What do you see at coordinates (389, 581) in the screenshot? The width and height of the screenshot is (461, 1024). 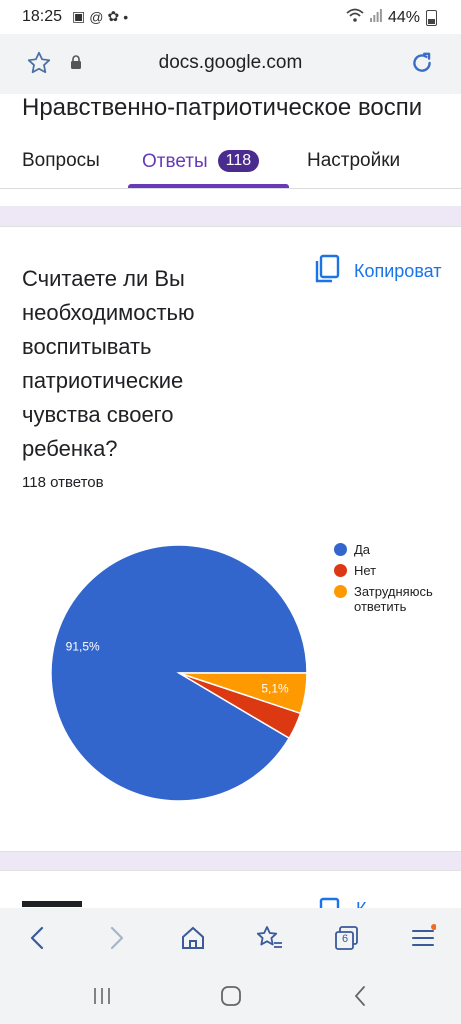 I see `chart-legend: Да Нет Затрудняюсь ответить` at bounding box center [389, 581].